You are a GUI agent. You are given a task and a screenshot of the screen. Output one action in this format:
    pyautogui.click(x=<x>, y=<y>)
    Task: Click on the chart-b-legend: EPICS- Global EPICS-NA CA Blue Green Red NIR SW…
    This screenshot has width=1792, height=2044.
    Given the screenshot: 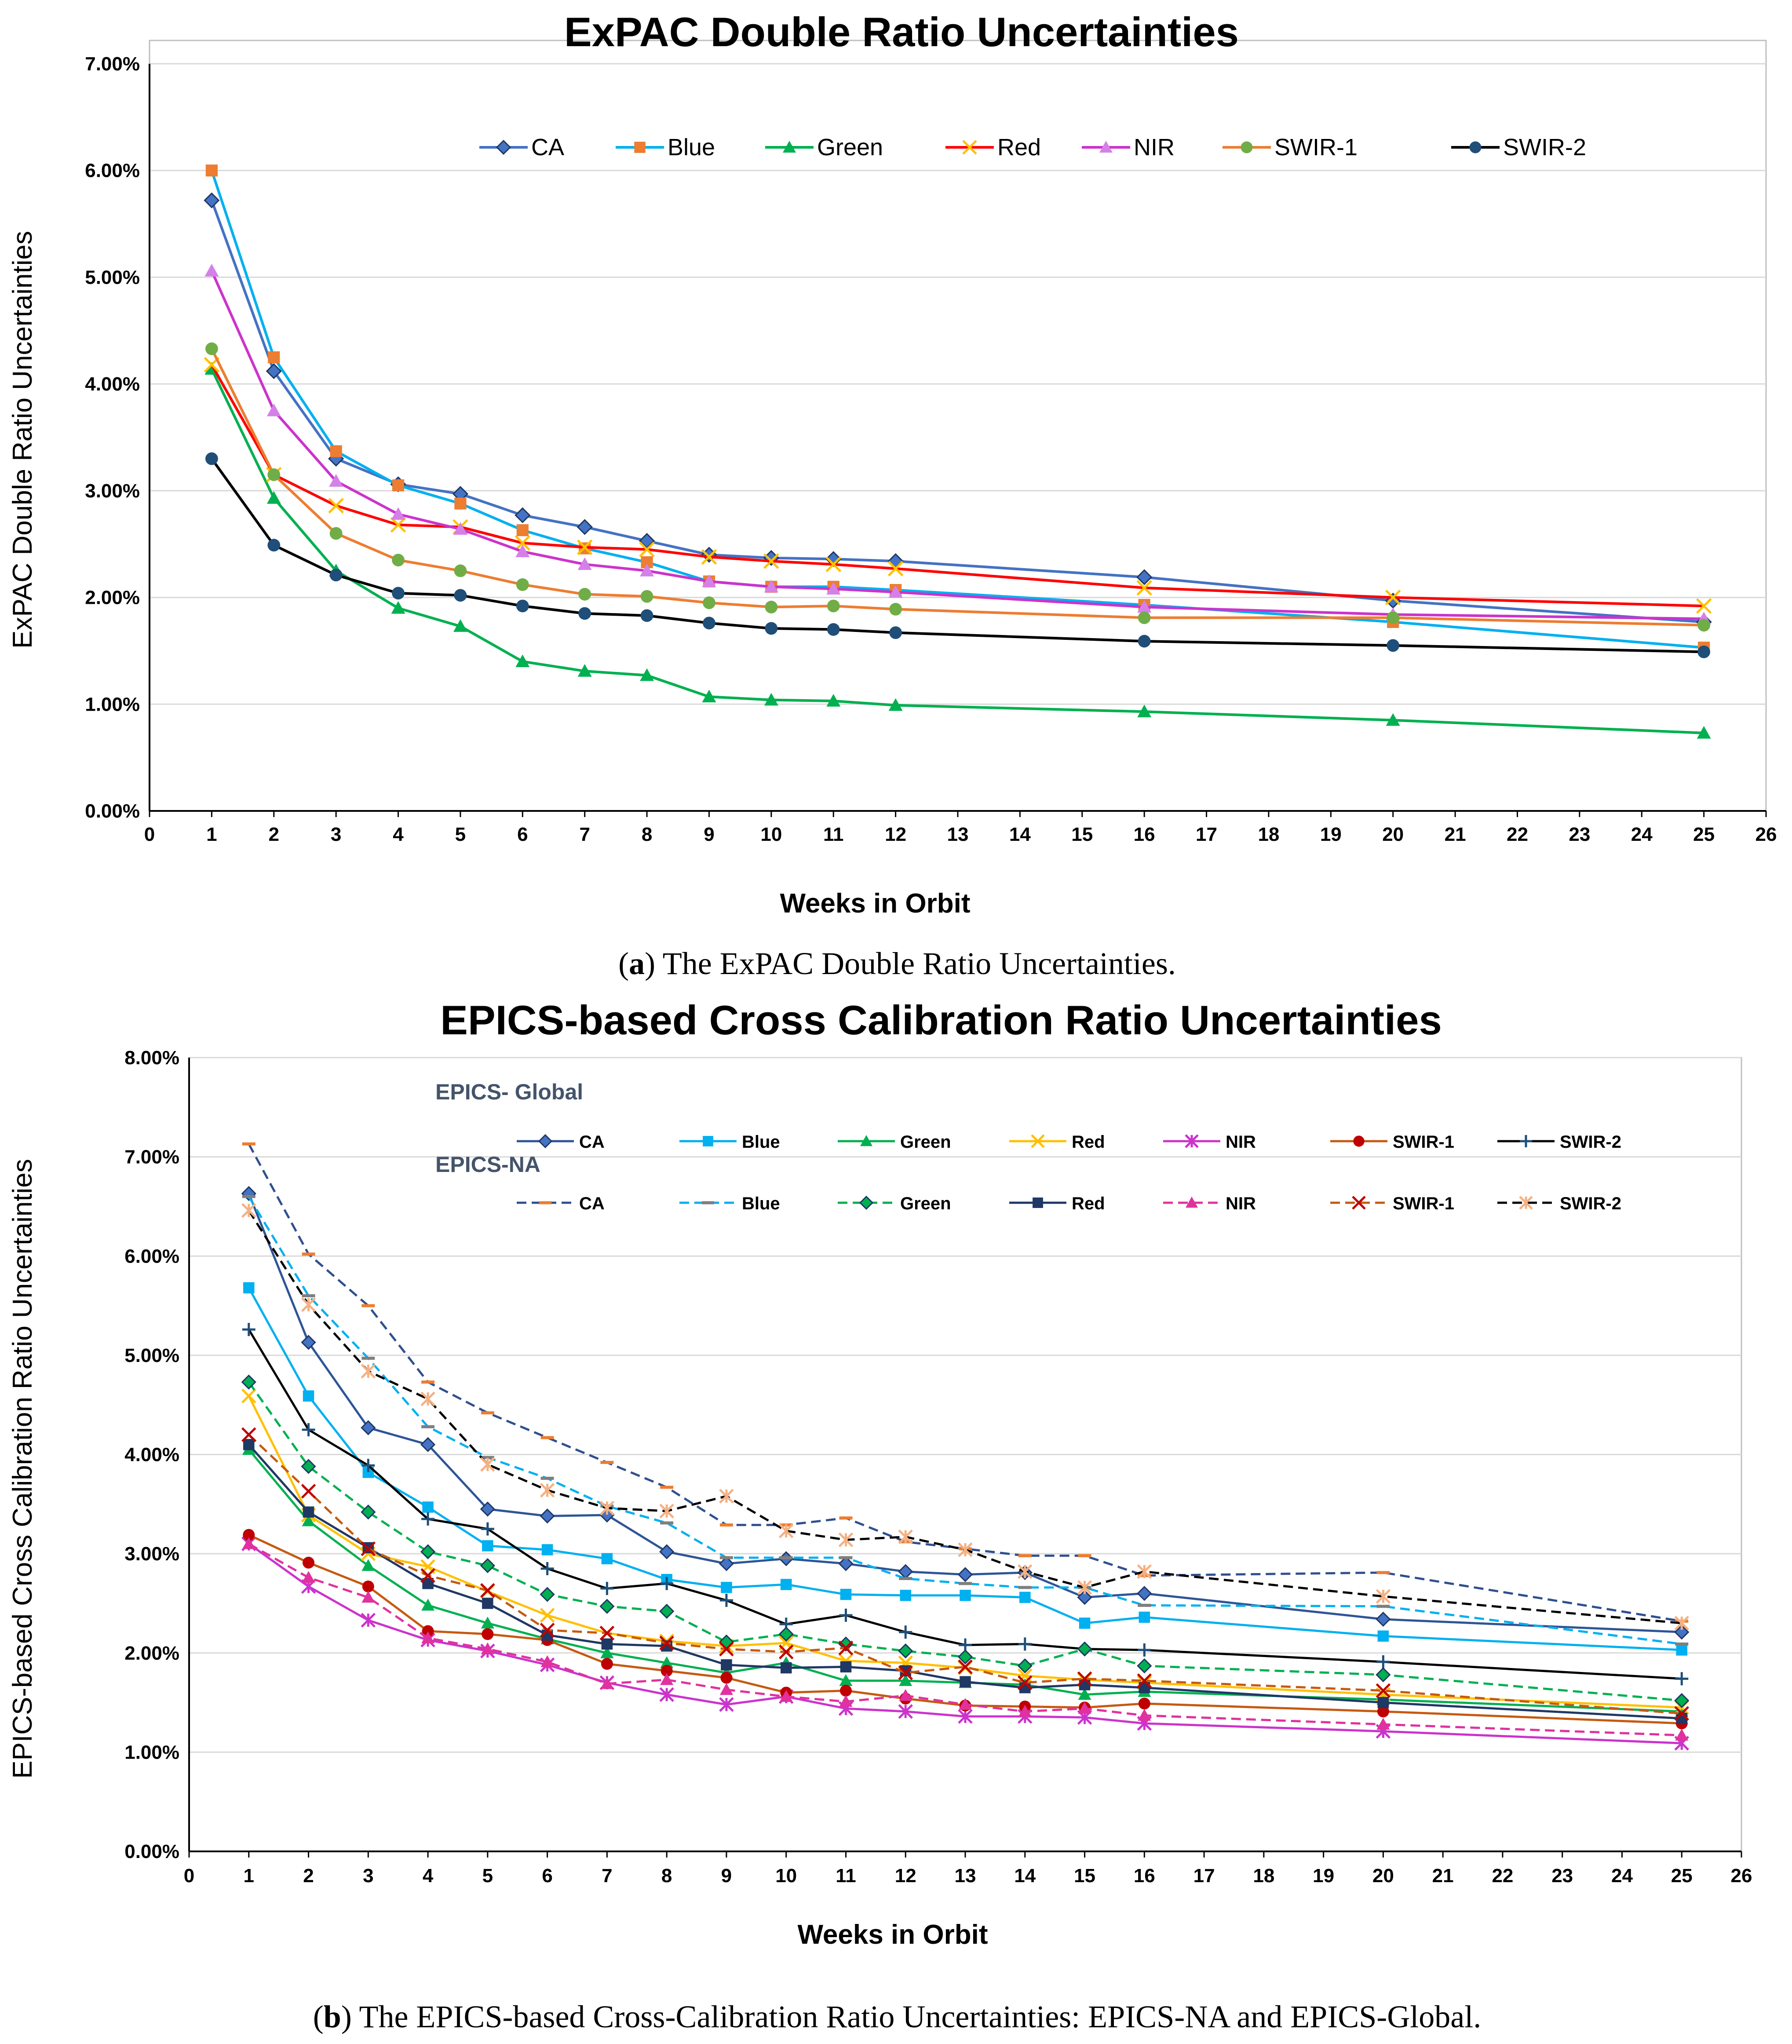 What is the action you would take?
    pyautogui.click(x=1028, y=1146)
    